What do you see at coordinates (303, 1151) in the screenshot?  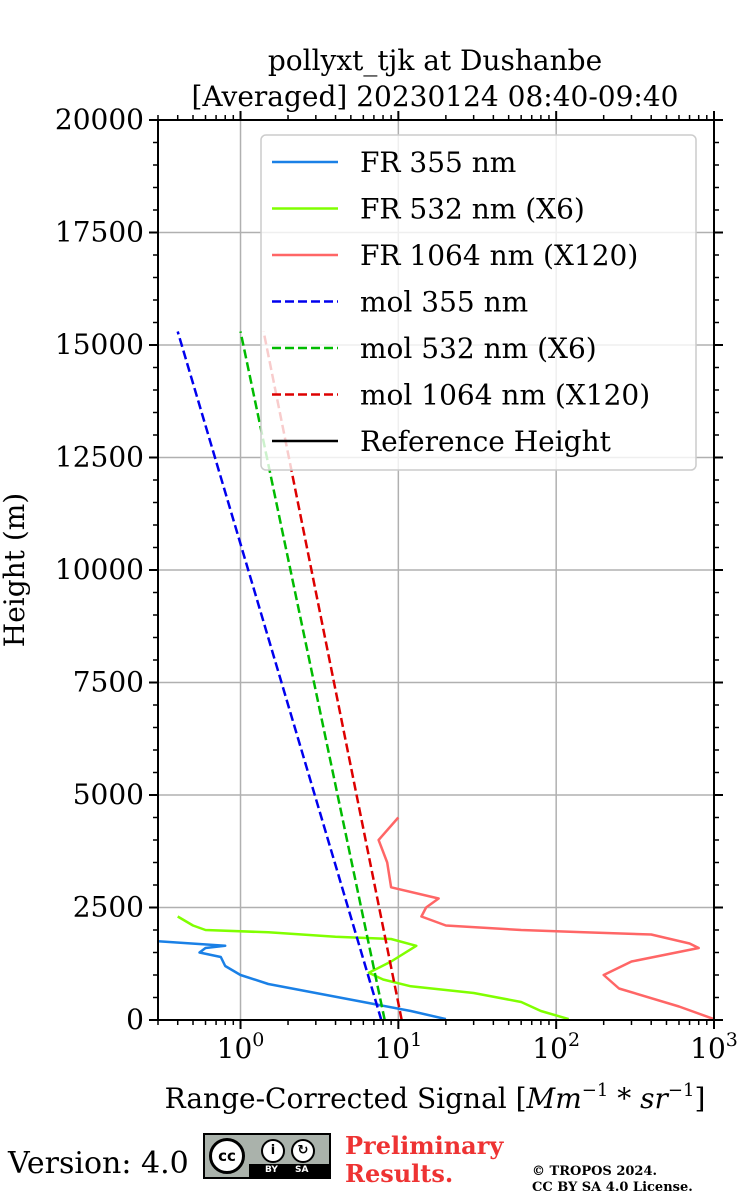 I see `sa-share-alike-icon: ↻` at bounding box center [303, 1151].